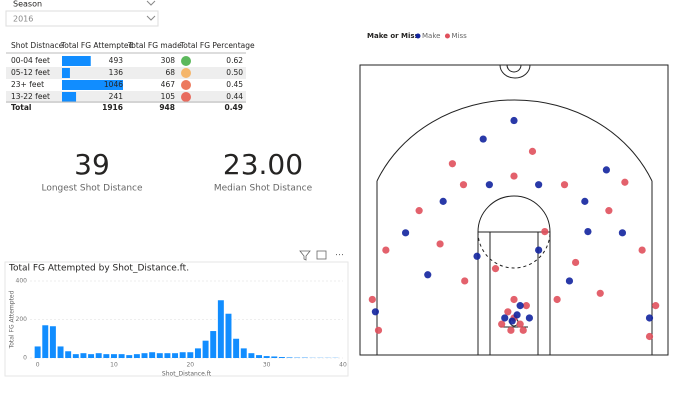 This screenshot has height=401, width=680. Describe the element at coordinates (234, 60) in the screenshot. I see `table-cell: 0.62` at that location.